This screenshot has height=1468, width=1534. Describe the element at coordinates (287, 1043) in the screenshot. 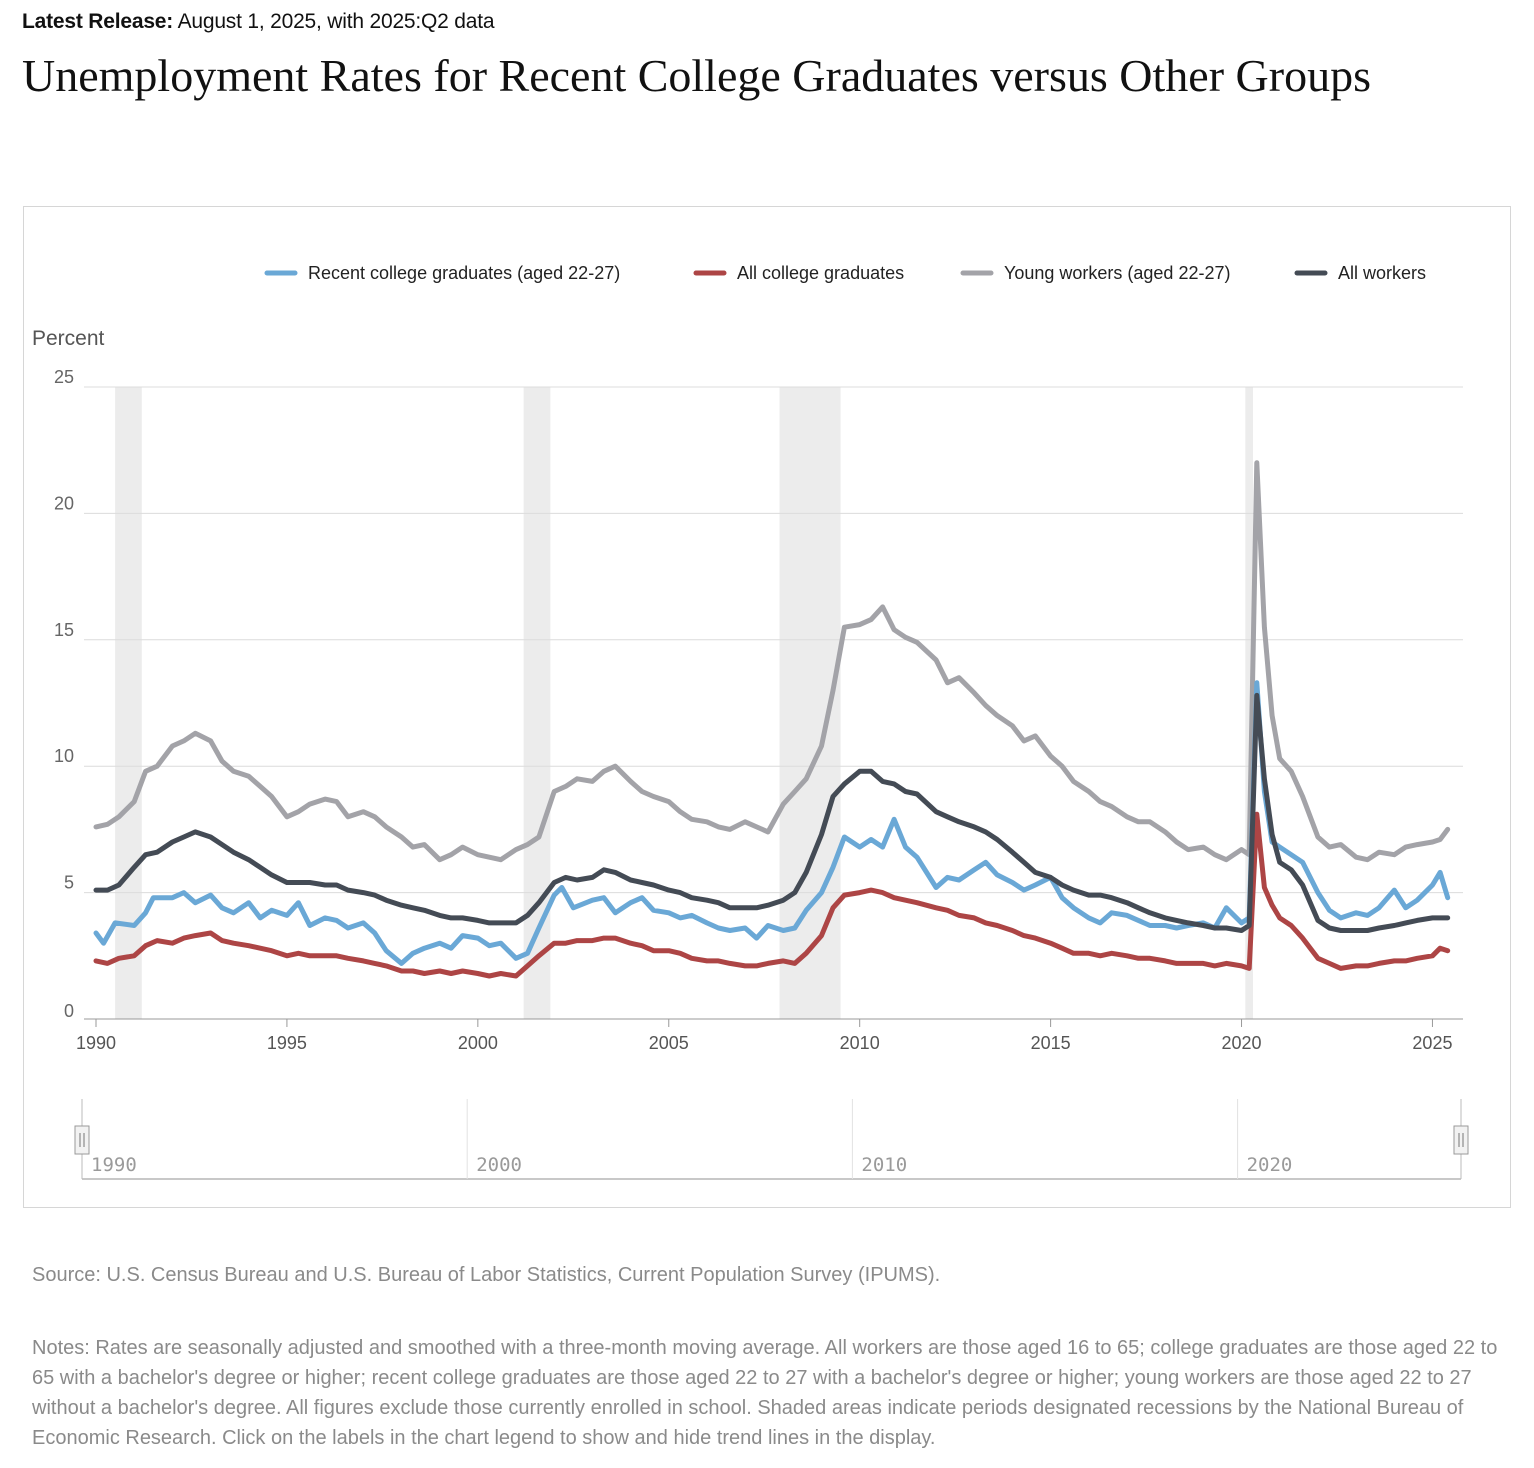

I see `x-tick-label: 1995` at that location.